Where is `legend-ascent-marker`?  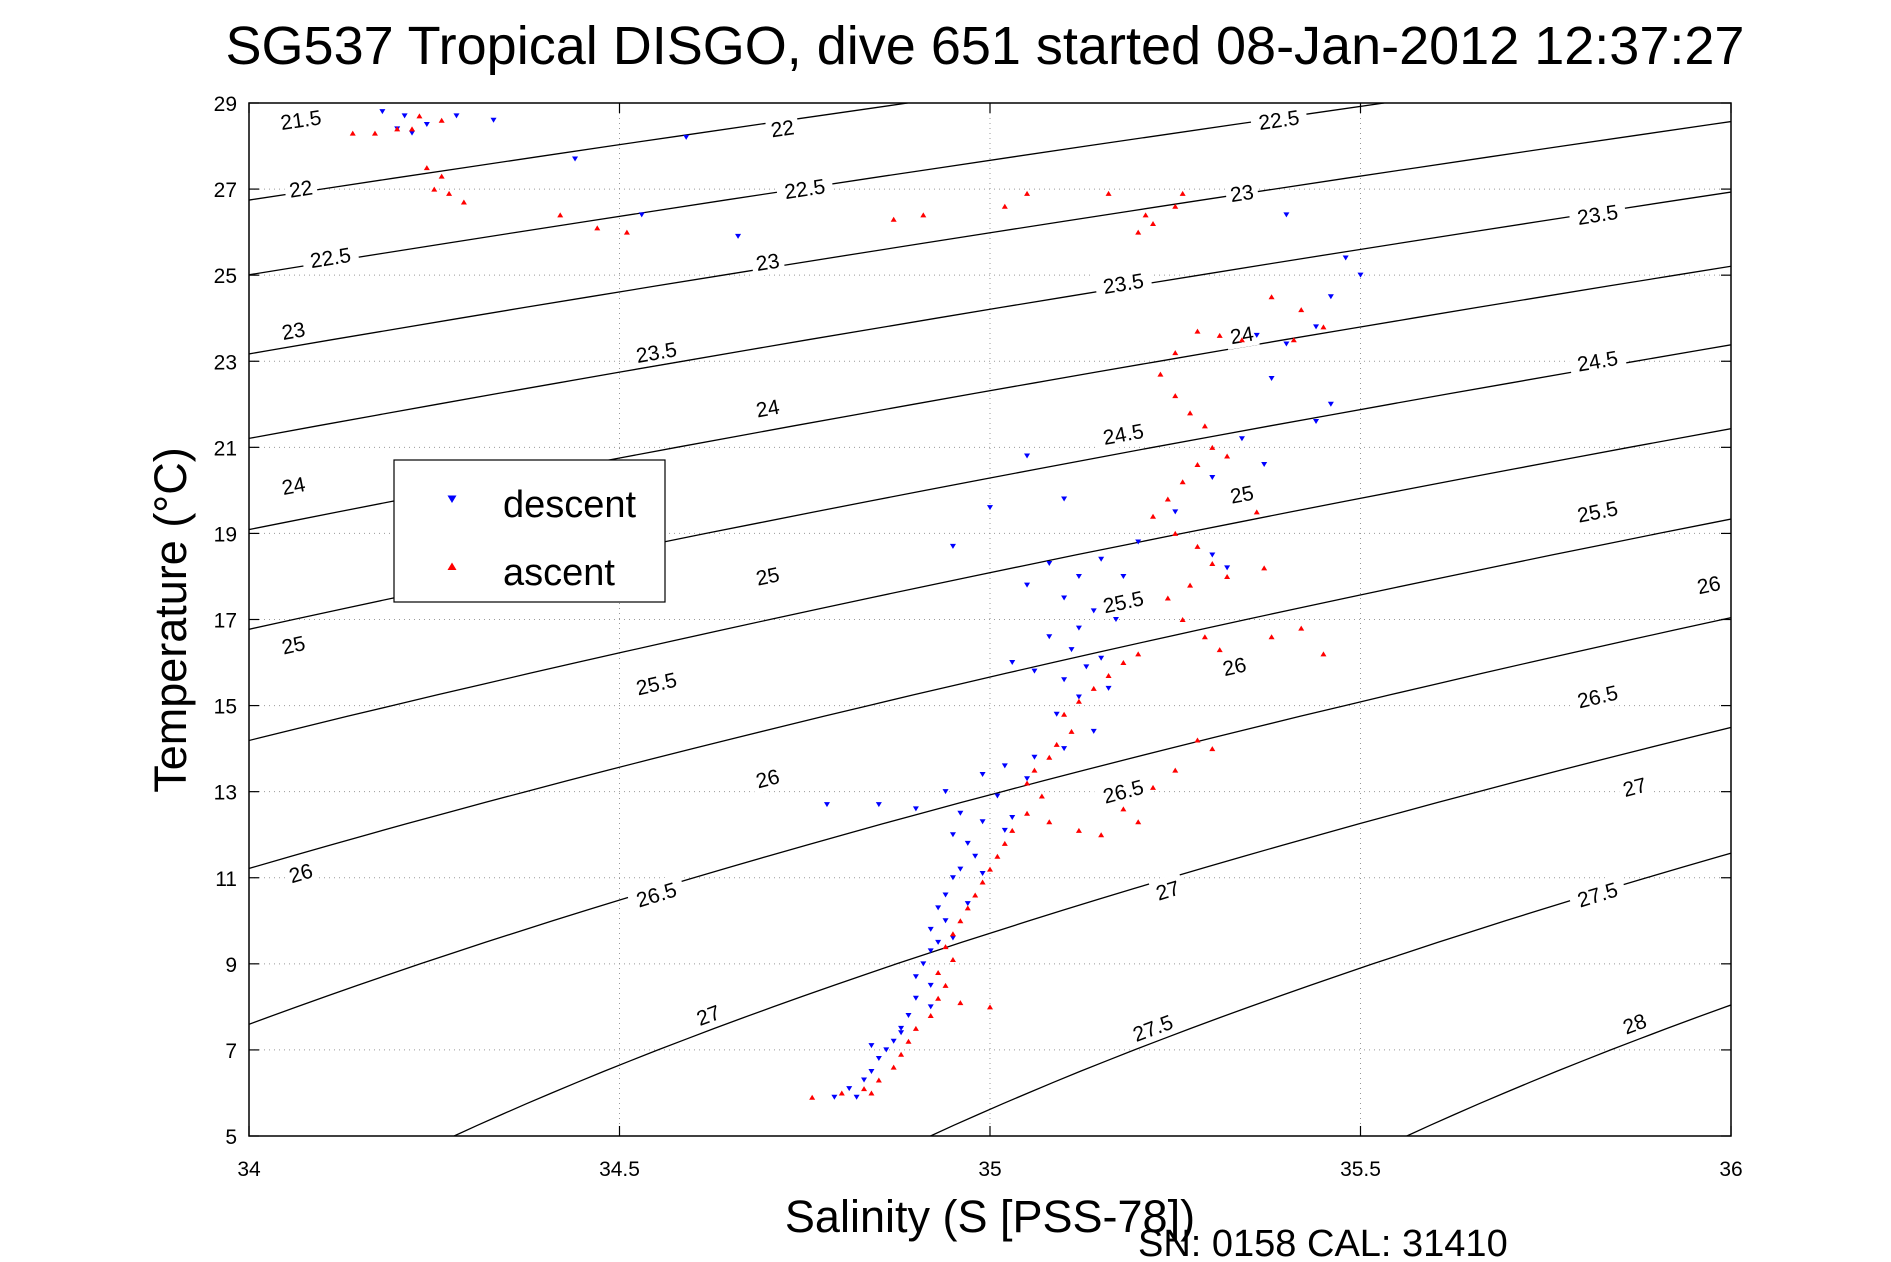 legend-ascent-marker is located at coordinates (452, 566).